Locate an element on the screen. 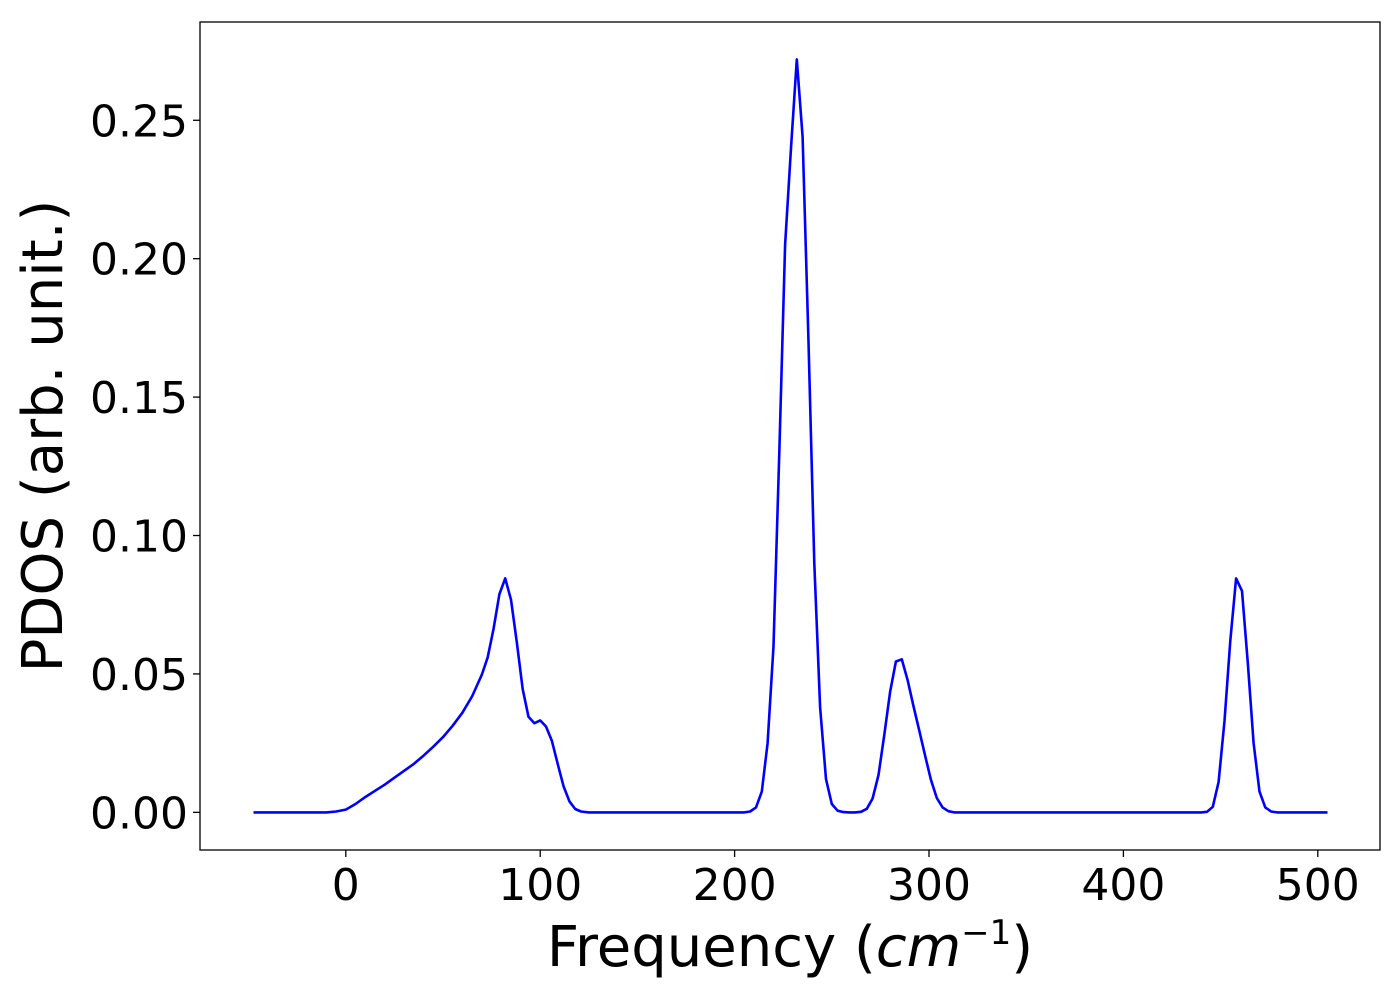  x-axis: 0 100 200 300 400 500 is located at coordinates (846, 880).